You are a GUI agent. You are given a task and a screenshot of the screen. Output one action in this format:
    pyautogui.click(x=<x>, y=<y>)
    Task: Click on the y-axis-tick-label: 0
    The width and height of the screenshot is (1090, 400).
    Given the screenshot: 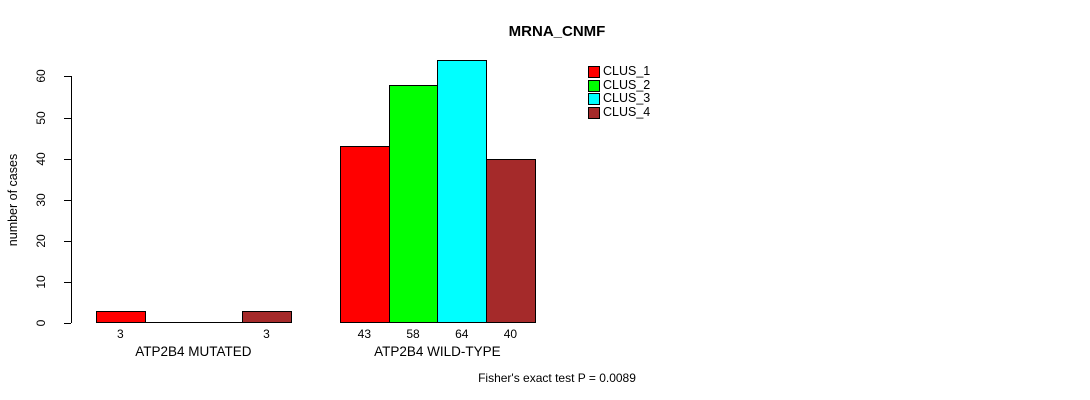 What is the action you would take?
    pyautogui.click(x=41, y=323)
    